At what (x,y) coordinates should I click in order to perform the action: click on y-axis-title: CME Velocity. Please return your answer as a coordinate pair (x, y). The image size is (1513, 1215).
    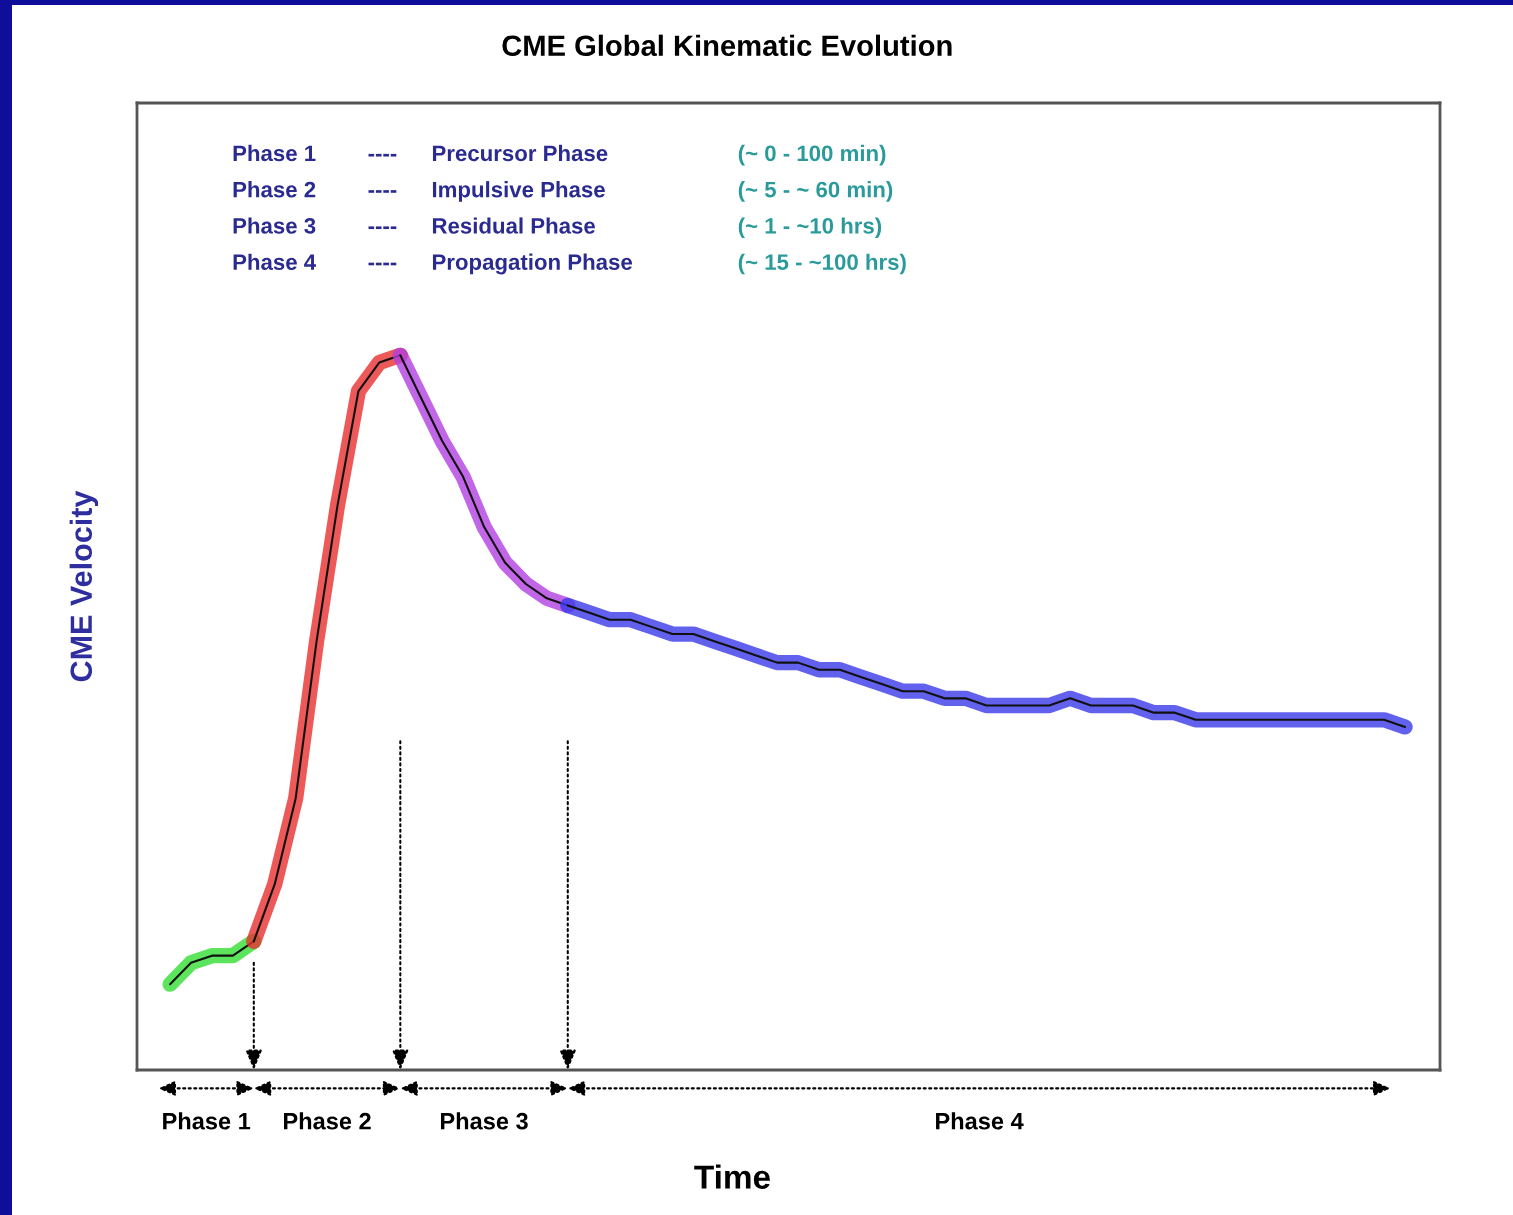
    Looking at the image, I should click on (84, 586).